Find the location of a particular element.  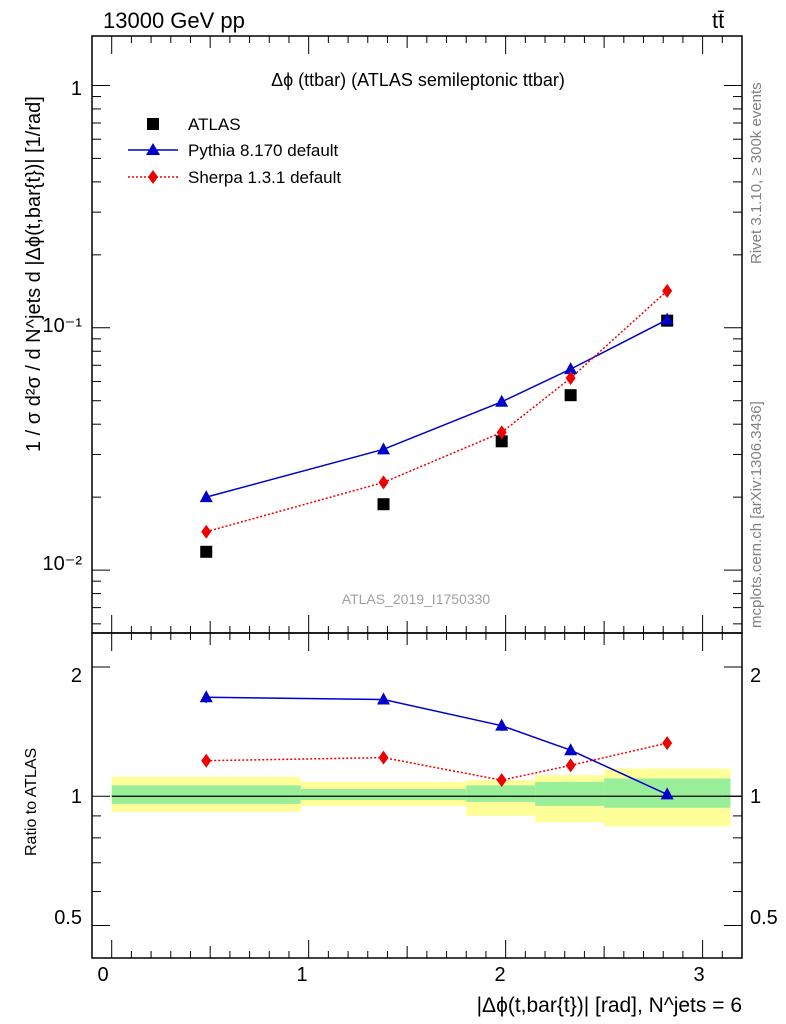

legend-sherpa-label: Sherpa 1.3.1 default is located at coordinates (264, 177).